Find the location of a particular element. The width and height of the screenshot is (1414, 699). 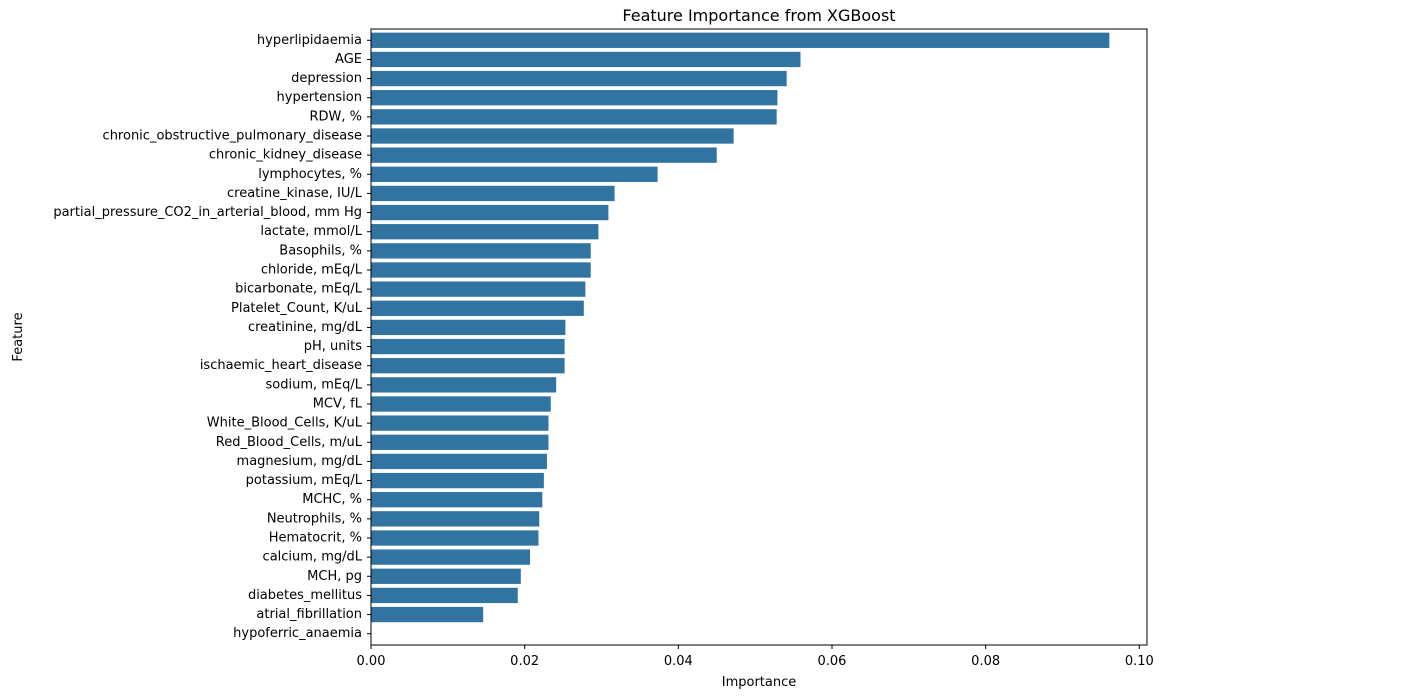

y-tick-label: creatinine, mg/dL is located at coordinates (305, 327).